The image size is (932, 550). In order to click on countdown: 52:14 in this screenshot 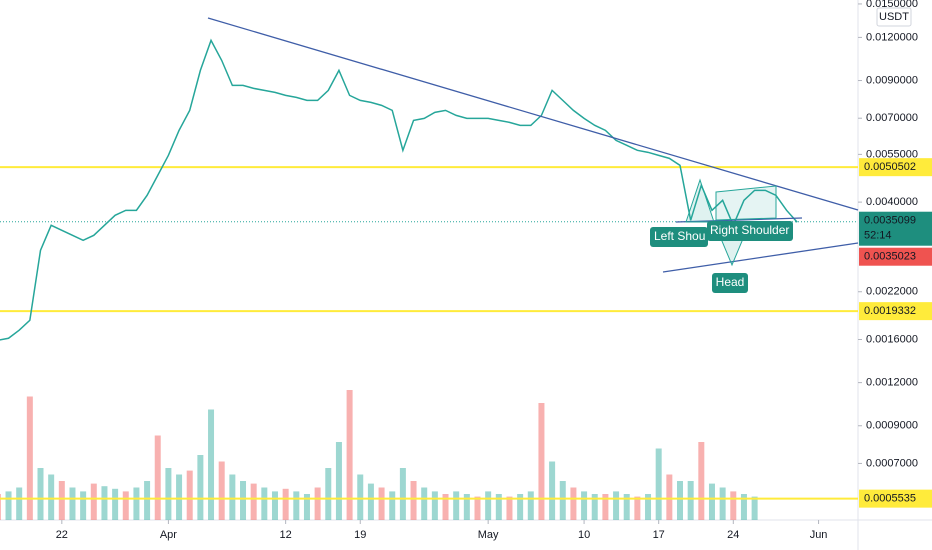, I will do `click(878, 236)`.